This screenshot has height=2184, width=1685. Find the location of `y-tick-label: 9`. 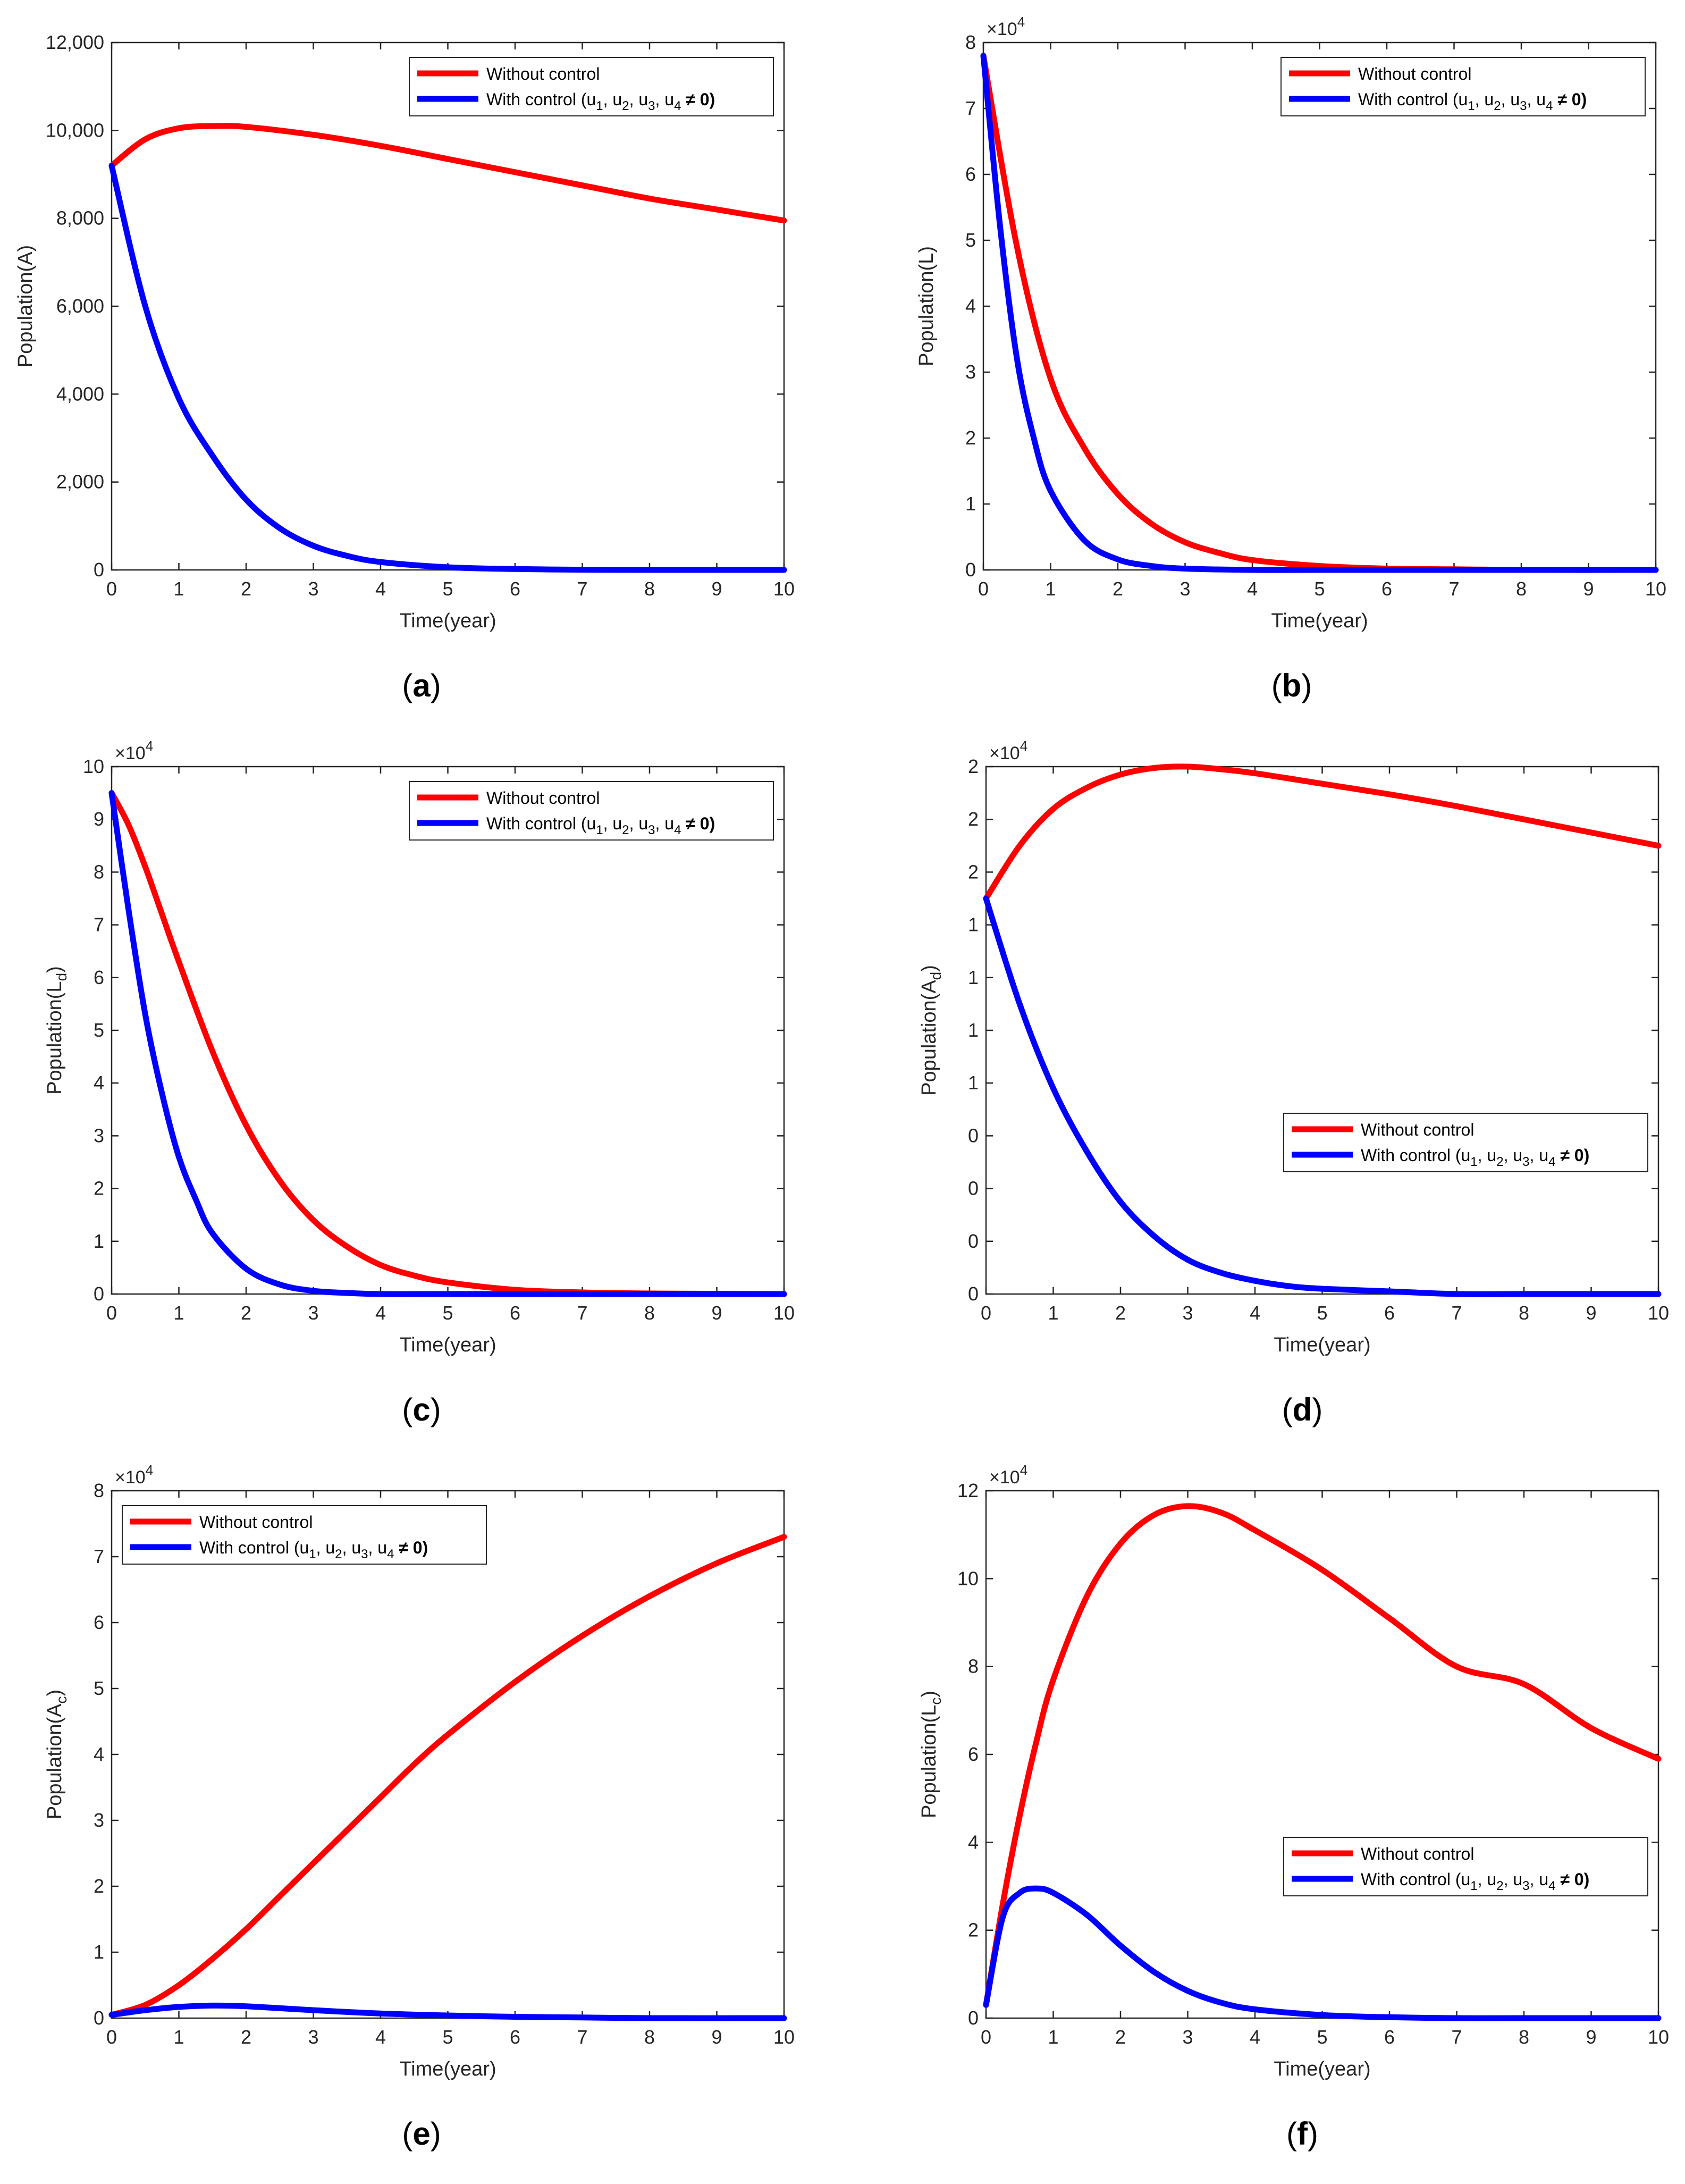

y-tick-label: 9 is located at coordinates (99, 819).